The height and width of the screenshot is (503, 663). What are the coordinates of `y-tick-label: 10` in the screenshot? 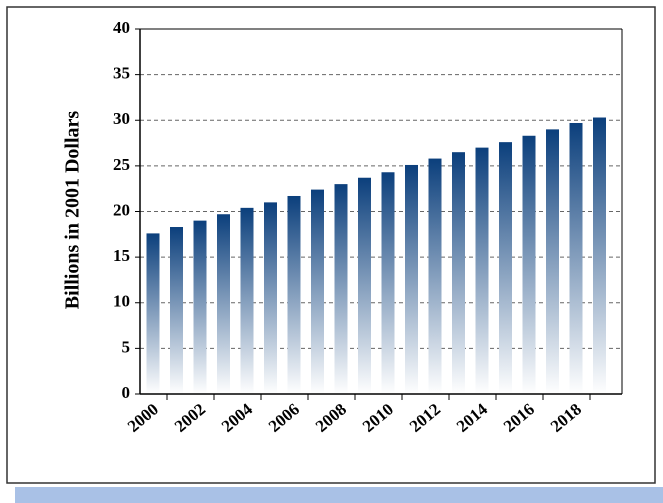 It's located at (121, 301).